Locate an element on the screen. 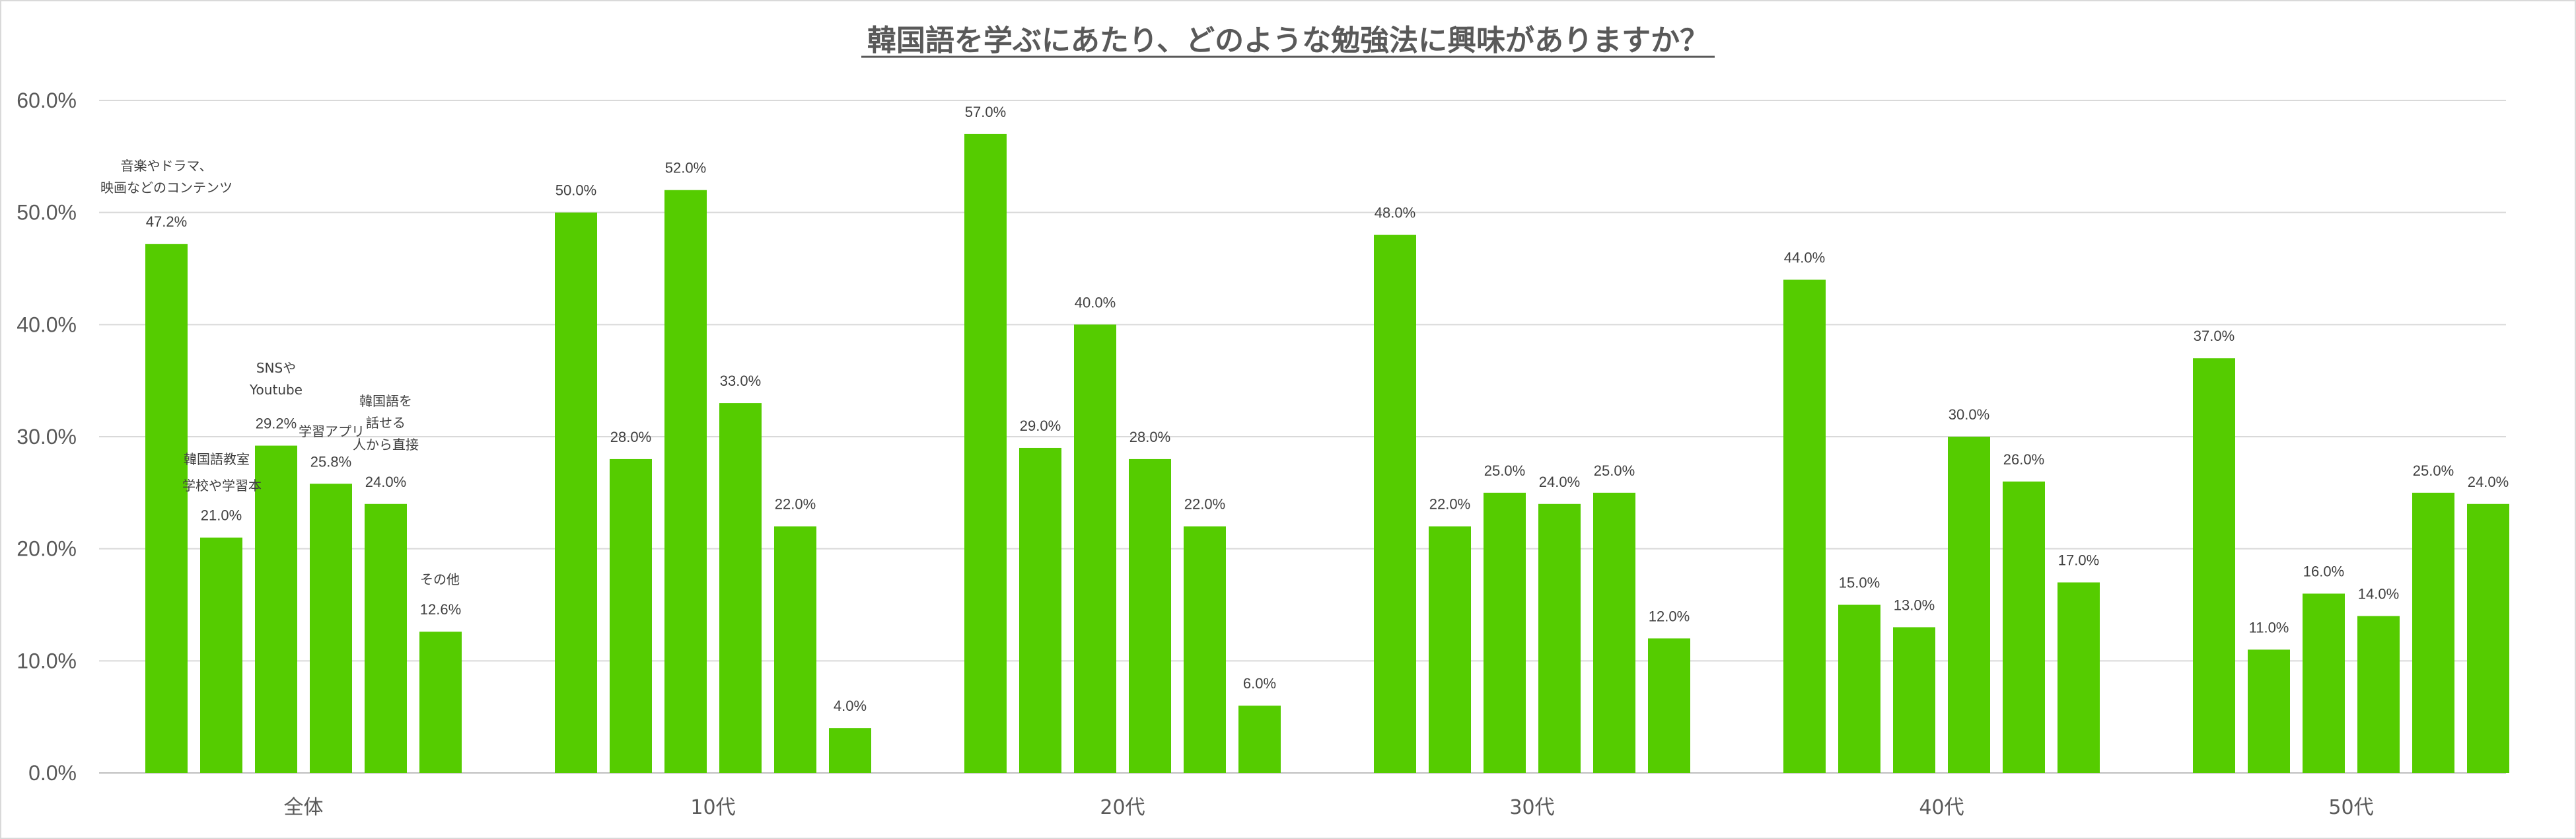  data-label: 47.2% is located at coordinates (167, 221).